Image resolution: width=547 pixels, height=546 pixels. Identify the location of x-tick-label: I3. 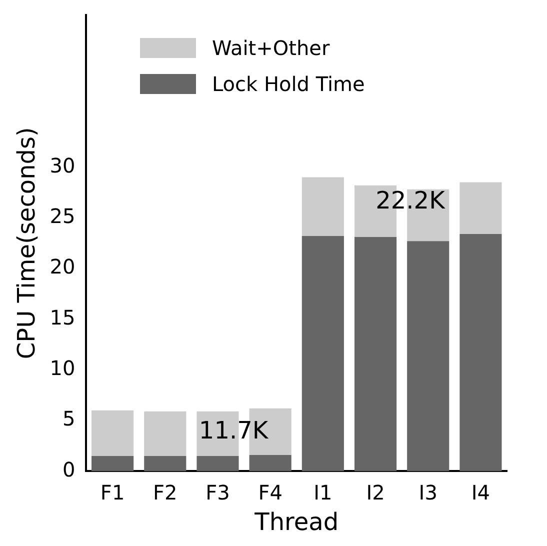
(428, 492).